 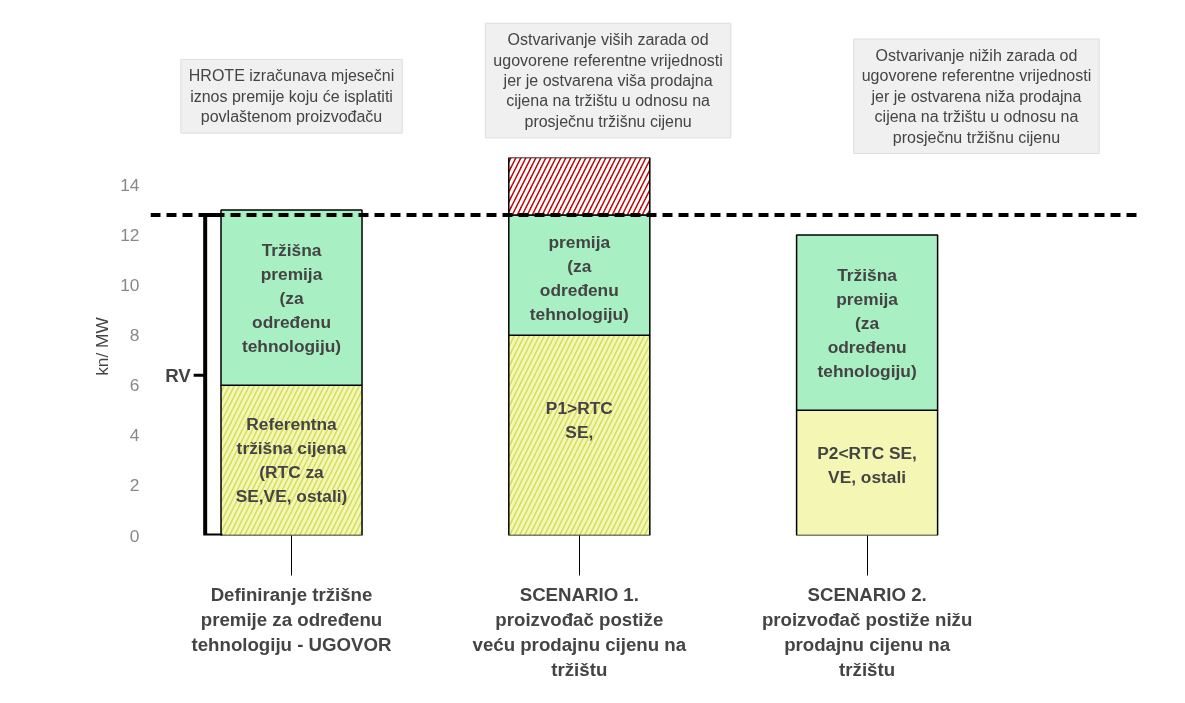 I want to click on y-axis-title: kn/ MW, so click(x=102, y=346).